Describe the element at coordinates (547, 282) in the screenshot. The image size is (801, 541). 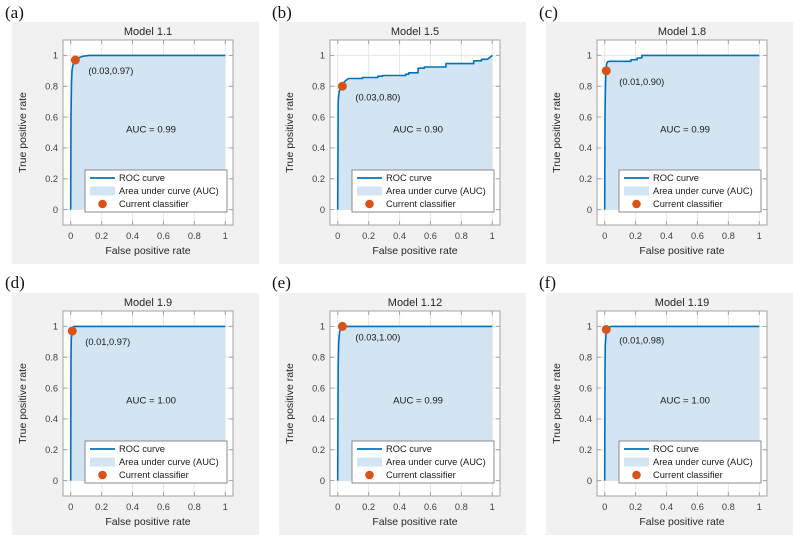
I see `panel-letter-label: (f)` at that location.